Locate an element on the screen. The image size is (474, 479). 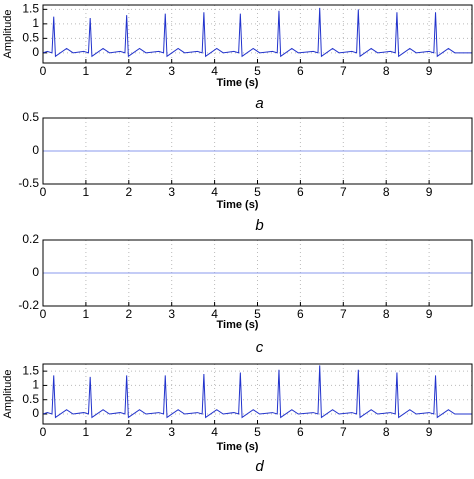
panel-caption: b is located at coordinates (259, 225).